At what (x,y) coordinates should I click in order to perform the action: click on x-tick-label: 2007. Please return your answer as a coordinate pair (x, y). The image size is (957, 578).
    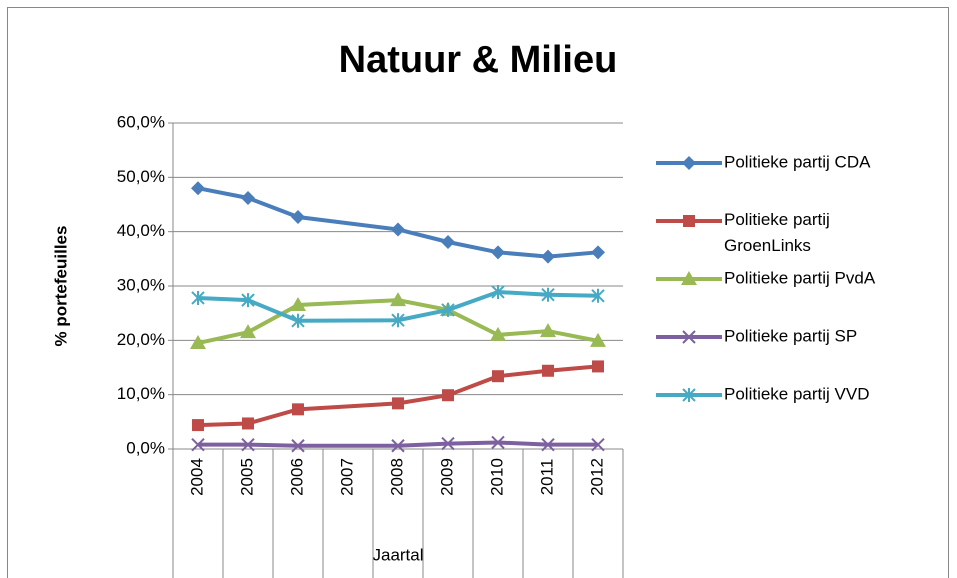
    Looking at the image, I should click on (346, 477).